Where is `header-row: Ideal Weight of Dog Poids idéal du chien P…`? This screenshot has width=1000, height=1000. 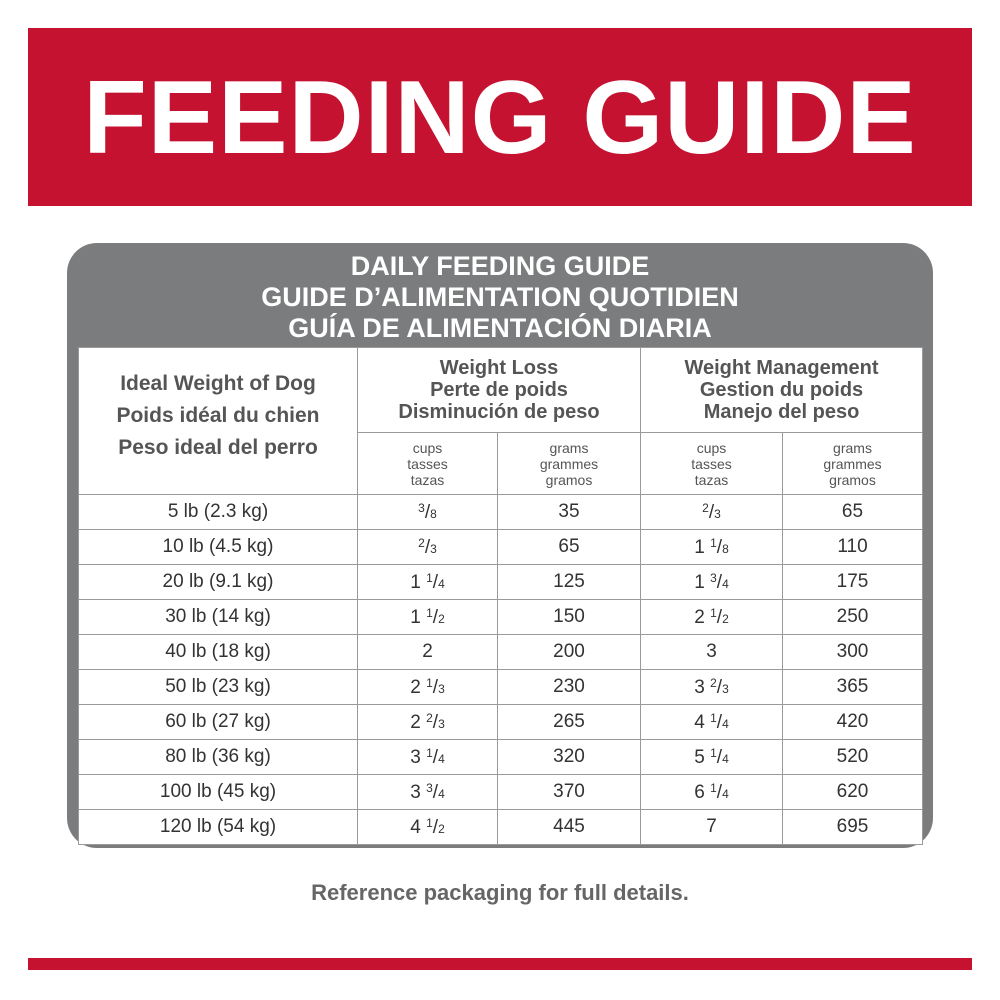 header-row: Ideal Weight of Dog Poids idéal du chien P… is located at coordinates (500, 421).